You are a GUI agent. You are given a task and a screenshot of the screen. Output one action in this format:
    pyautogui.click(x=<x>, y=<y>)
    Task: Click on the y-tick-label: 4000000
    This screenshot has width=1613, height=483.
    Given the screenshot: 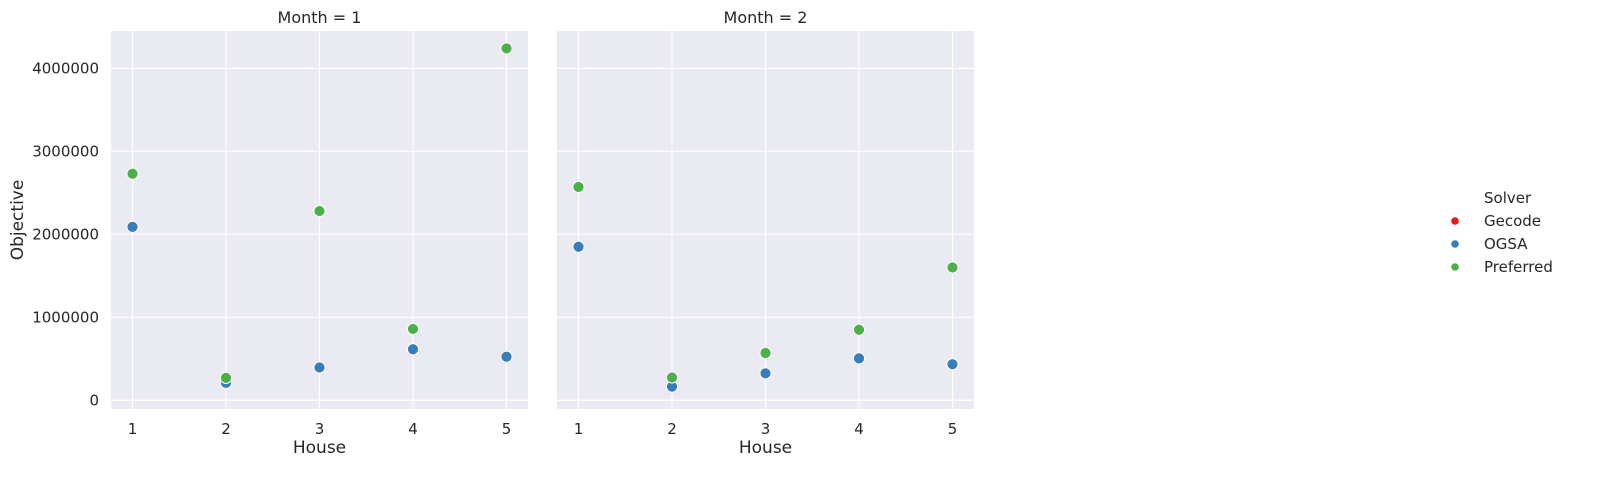 What is the action you would take?
    pyautogui.click(x=65, y=68)
    